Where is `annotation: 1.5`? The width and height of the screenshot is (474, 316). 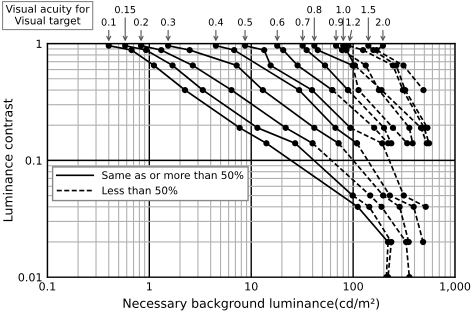
annotation: 1.5 is located at coordinates (369, 10).